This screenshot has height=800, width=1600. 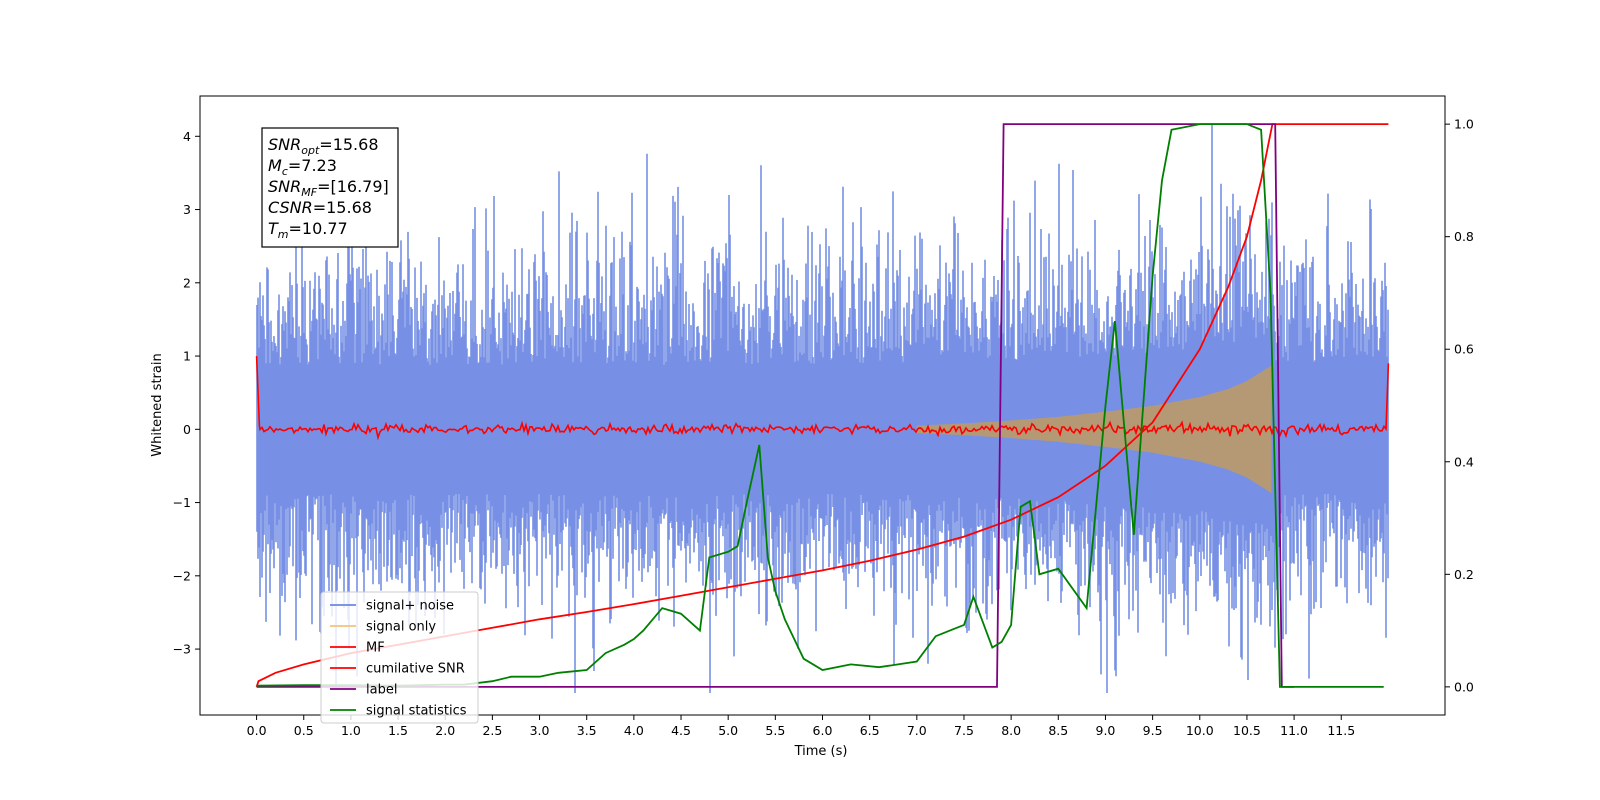 What do you see at coordinates (1459, 405) in the screenshot?
I see `y-axis-right: 0.0 0.2 0.4 0.6 0.8 1.0` at bounding box center [1459, 405].